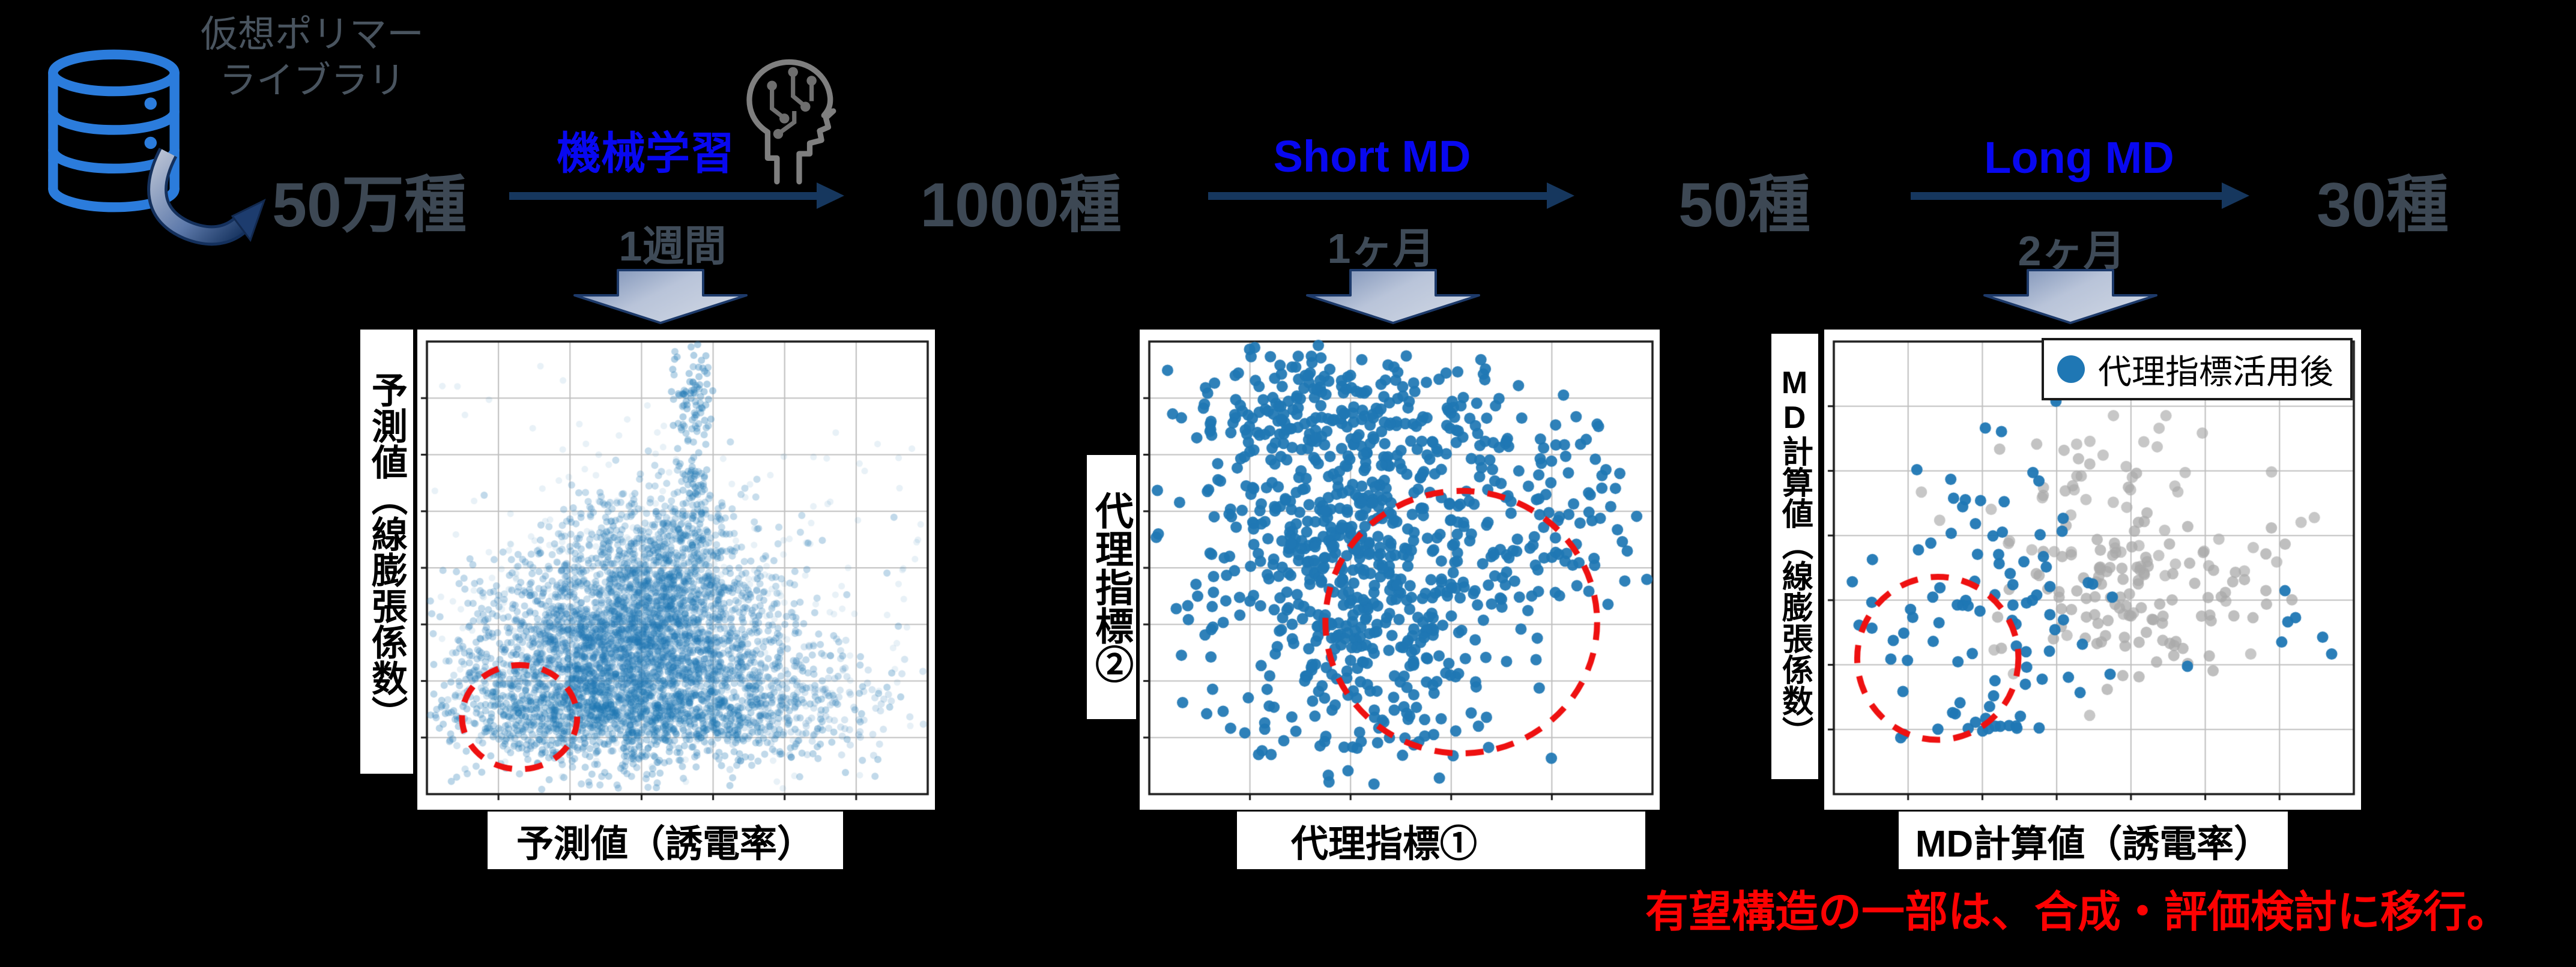  I want to click on chart1-x-axis-label: 予測値（誘電率）, so click(665, 840).